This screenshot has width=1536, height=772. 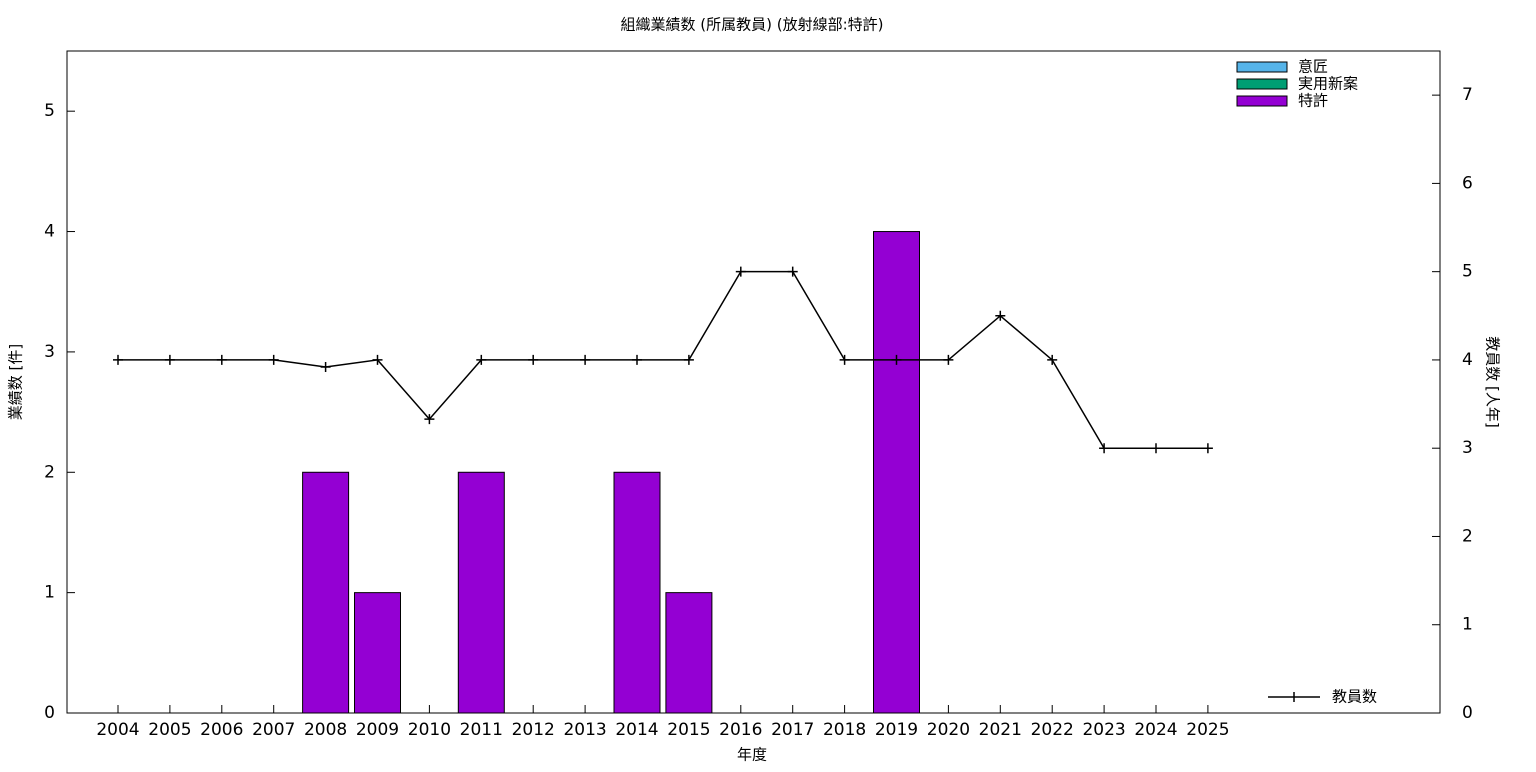 I want to click on x-tick-label: 2014, so click(x=636, y=730).